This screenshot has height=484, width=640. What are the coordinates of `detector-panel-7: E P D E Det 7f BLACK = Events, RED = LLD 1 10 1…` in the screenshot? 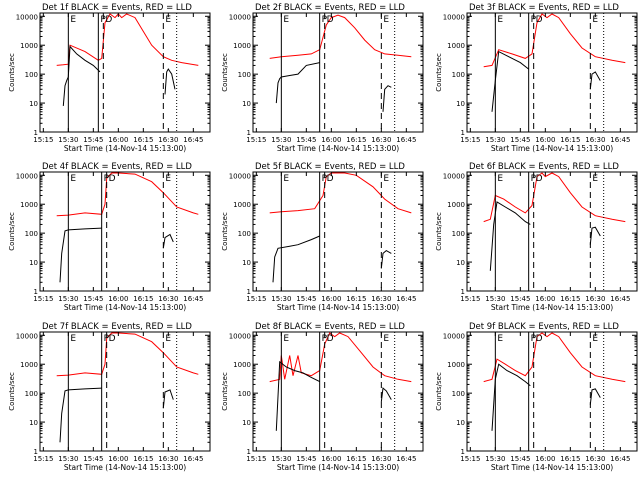 It's located at (109, 397).